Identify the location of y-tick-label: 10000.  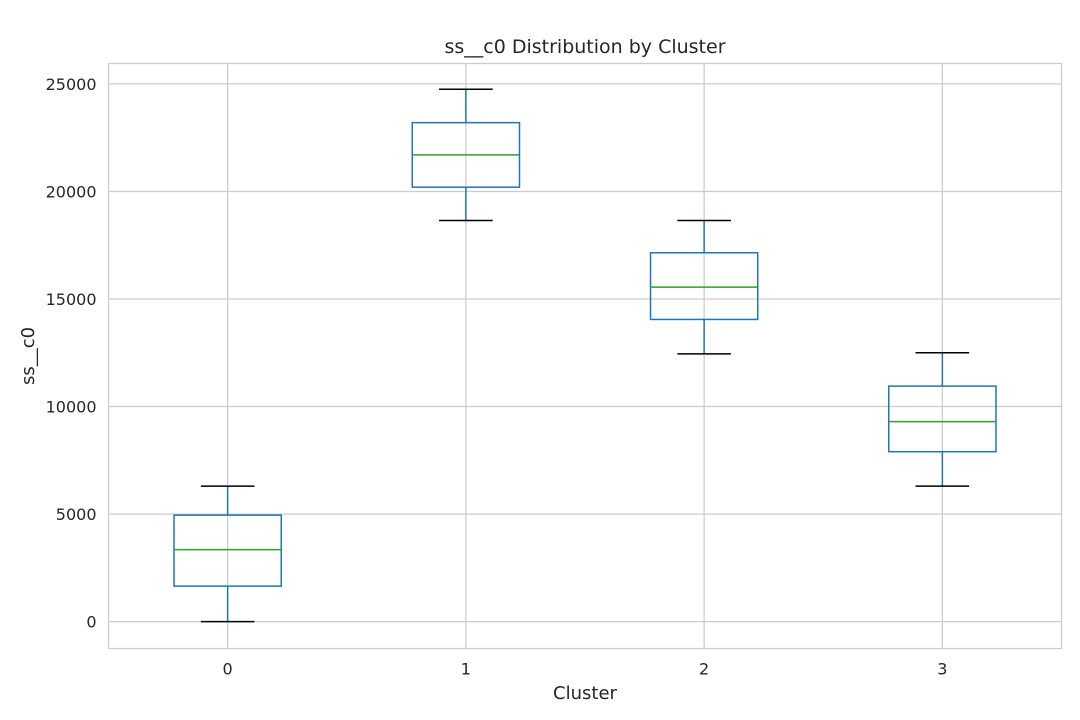
(71, 407).